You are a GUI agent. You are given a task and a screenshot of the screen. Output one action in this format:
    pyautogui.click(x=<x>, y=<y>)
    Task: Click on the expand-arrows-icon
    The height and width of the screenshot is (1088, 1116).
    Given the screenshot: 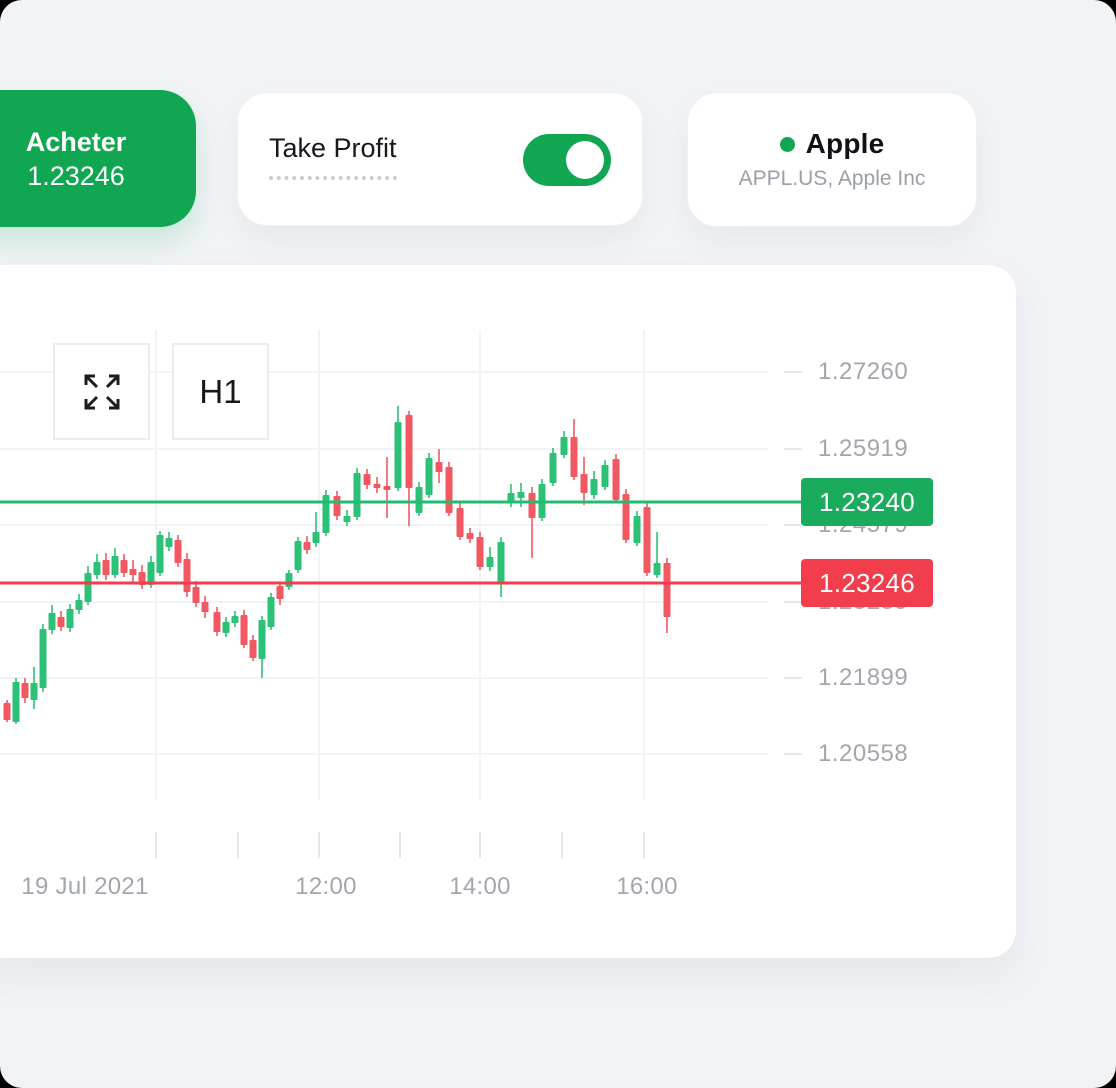 What is the action you would take?
    pyautogui.click(x=101, y=391)
    